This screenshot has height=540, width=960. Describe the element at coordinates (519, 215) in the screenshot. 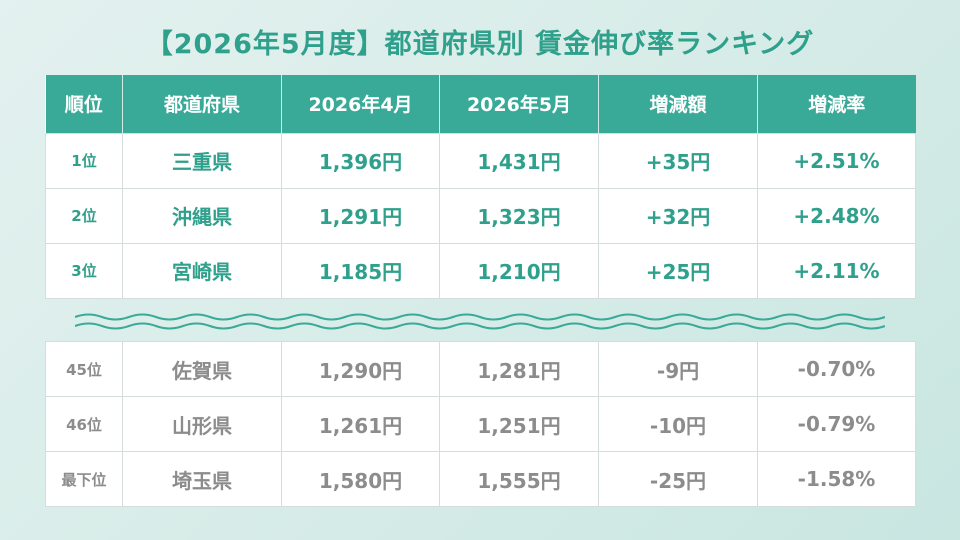

I see `may-cell: 1,323円` at that location.